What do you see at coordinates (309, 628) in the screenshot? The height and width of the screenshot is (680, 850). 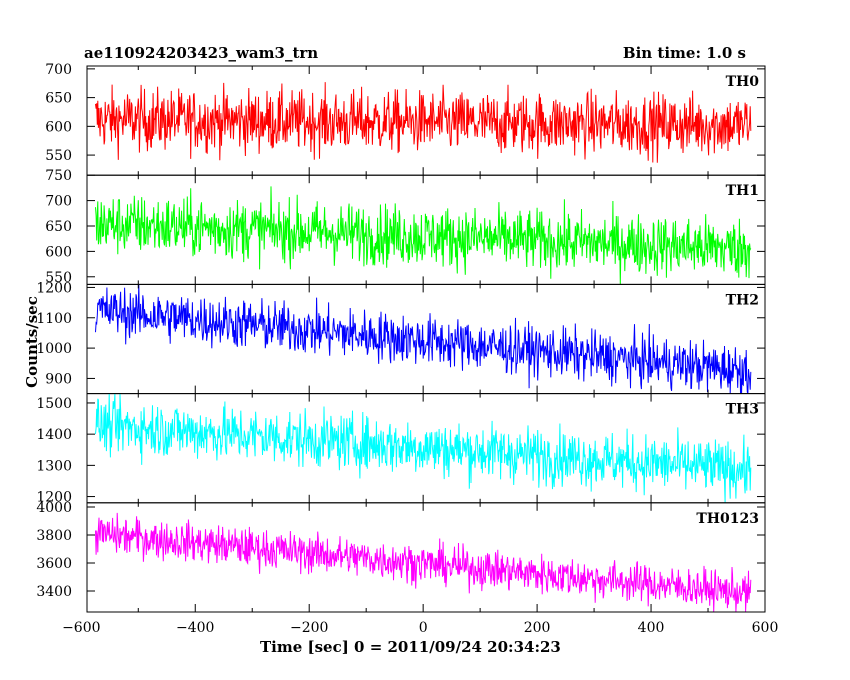 I see `x-tick-label: −200` at bounding box center [309, 628].